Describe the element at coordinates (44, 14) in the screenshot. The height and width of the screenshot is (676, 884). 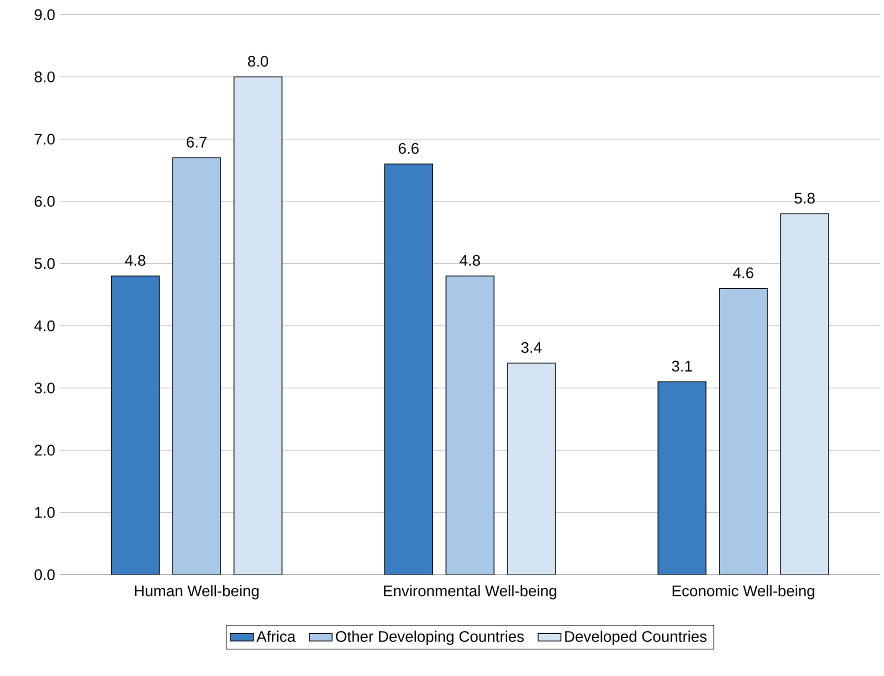
I see `y-tick-label: 9.0` at that location.